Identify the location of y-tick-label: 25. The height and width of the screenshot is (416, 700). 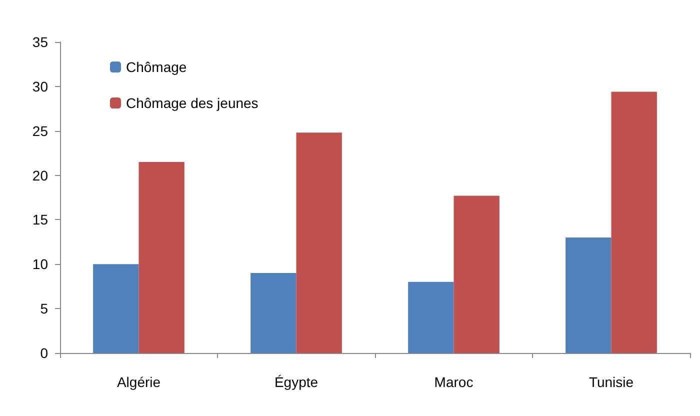
(40, 130).